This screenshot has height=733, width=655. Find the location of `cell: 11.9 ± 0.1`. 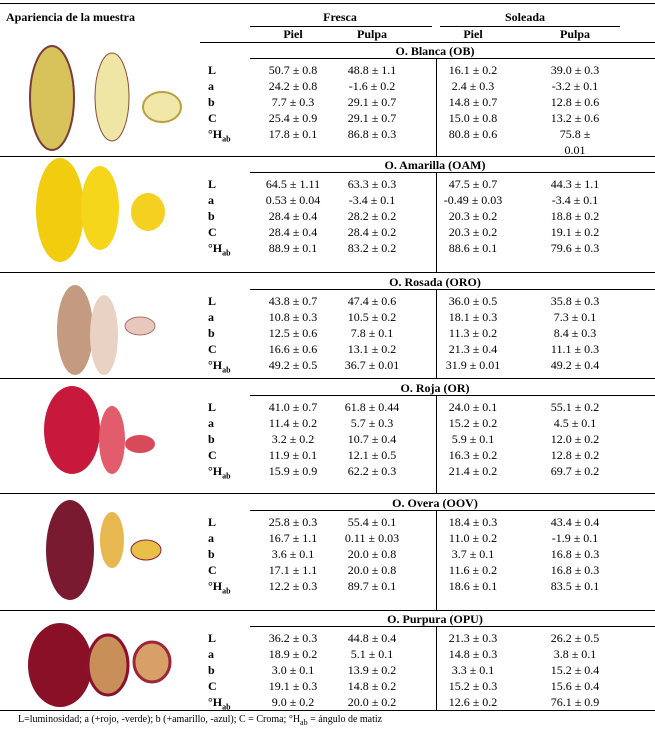

cell: 11.9 ± 0.1 is located at coordinates (293, 455).